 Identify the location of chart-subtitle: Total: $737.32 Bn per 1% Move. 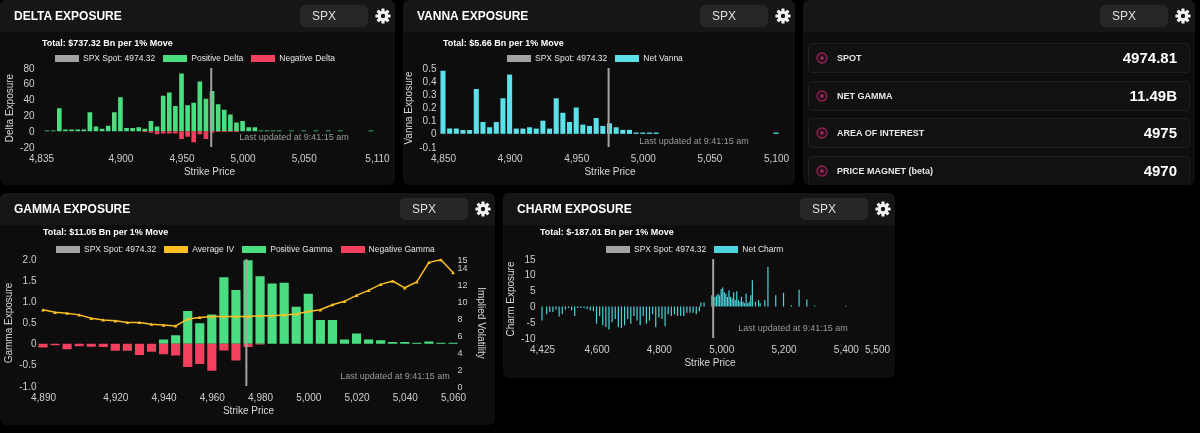
(107, 43).